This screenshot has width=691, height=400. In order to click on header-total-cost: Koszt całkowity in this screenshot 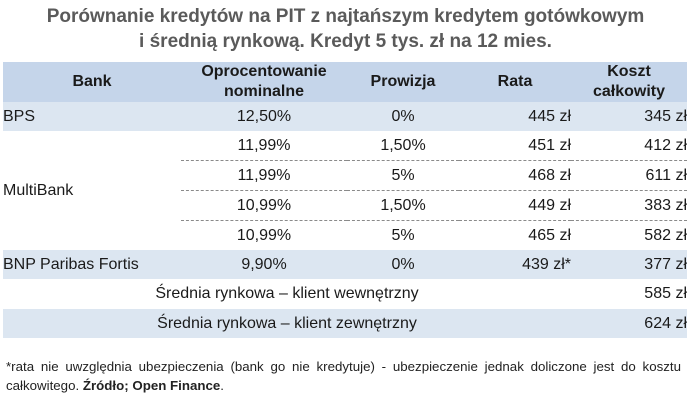, I will do `click(629, 82)`.